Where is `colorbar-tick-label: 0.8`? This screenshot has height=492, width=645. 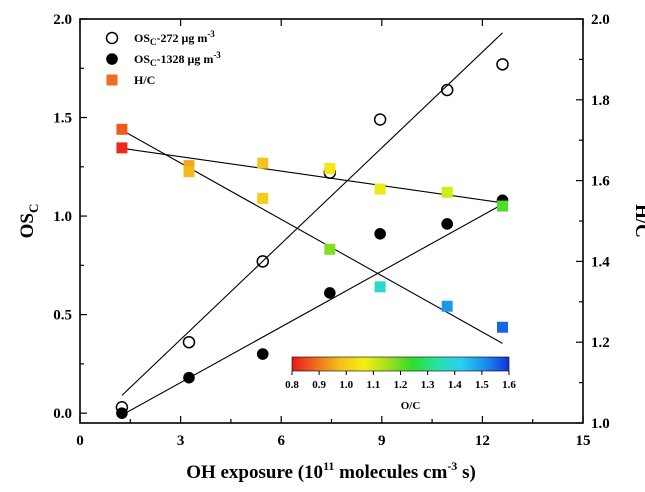
colorbar-tick-label: 0.8 is located at coordinates (292, 385).